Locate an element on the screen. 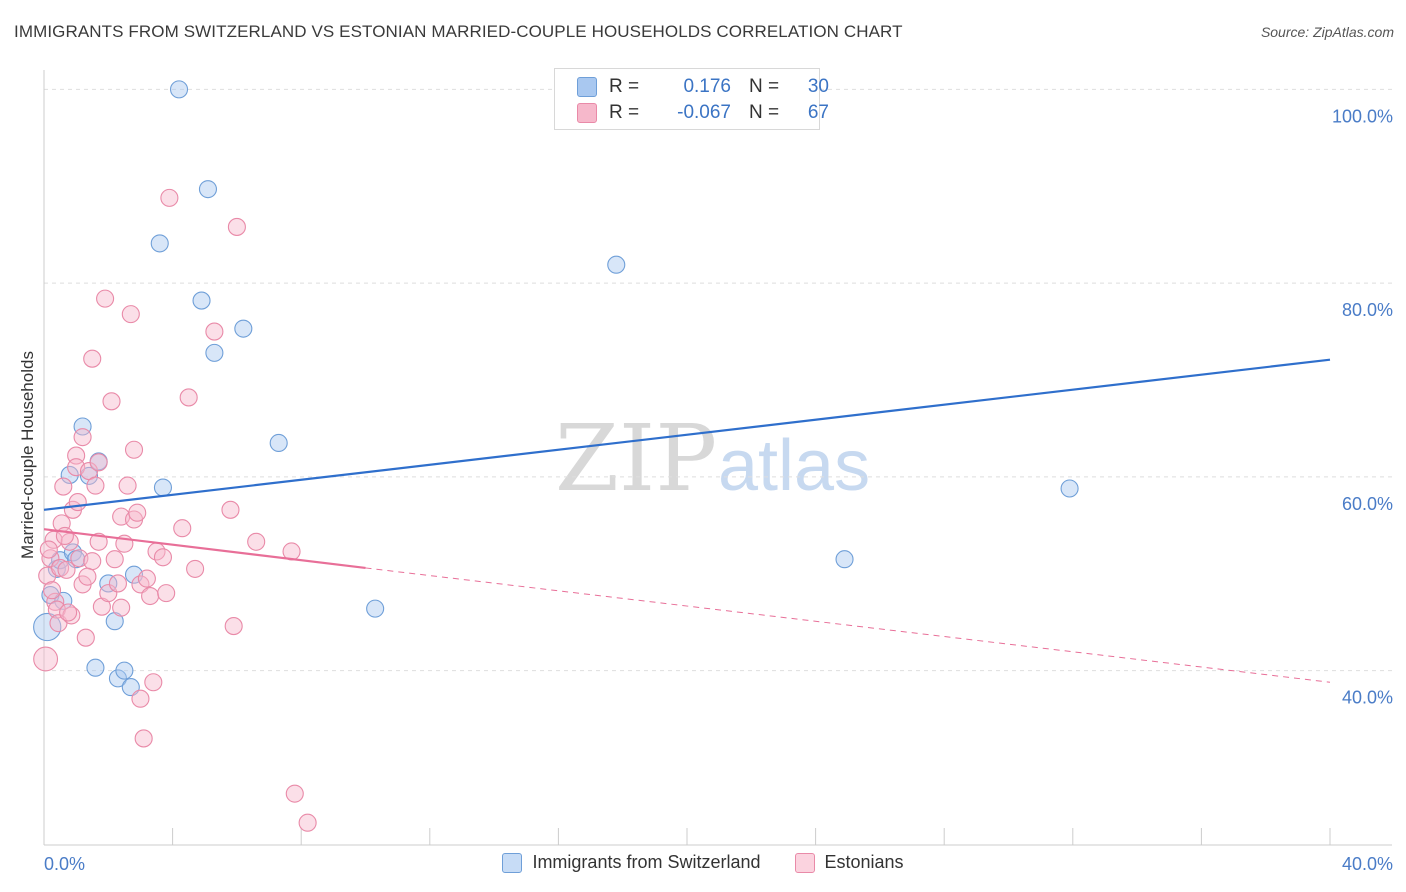 The image size is (1406, 892). stats-row-switzerland: R = 0.176 N = 30 is located at coordinates (703, 87).